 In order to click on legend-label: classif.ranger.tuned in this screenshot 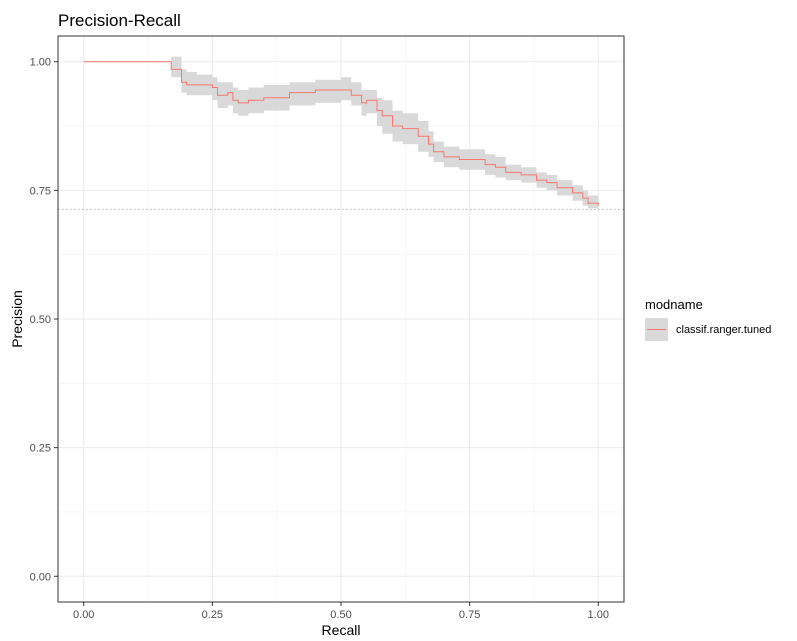, I will do `click(723, 330)`.